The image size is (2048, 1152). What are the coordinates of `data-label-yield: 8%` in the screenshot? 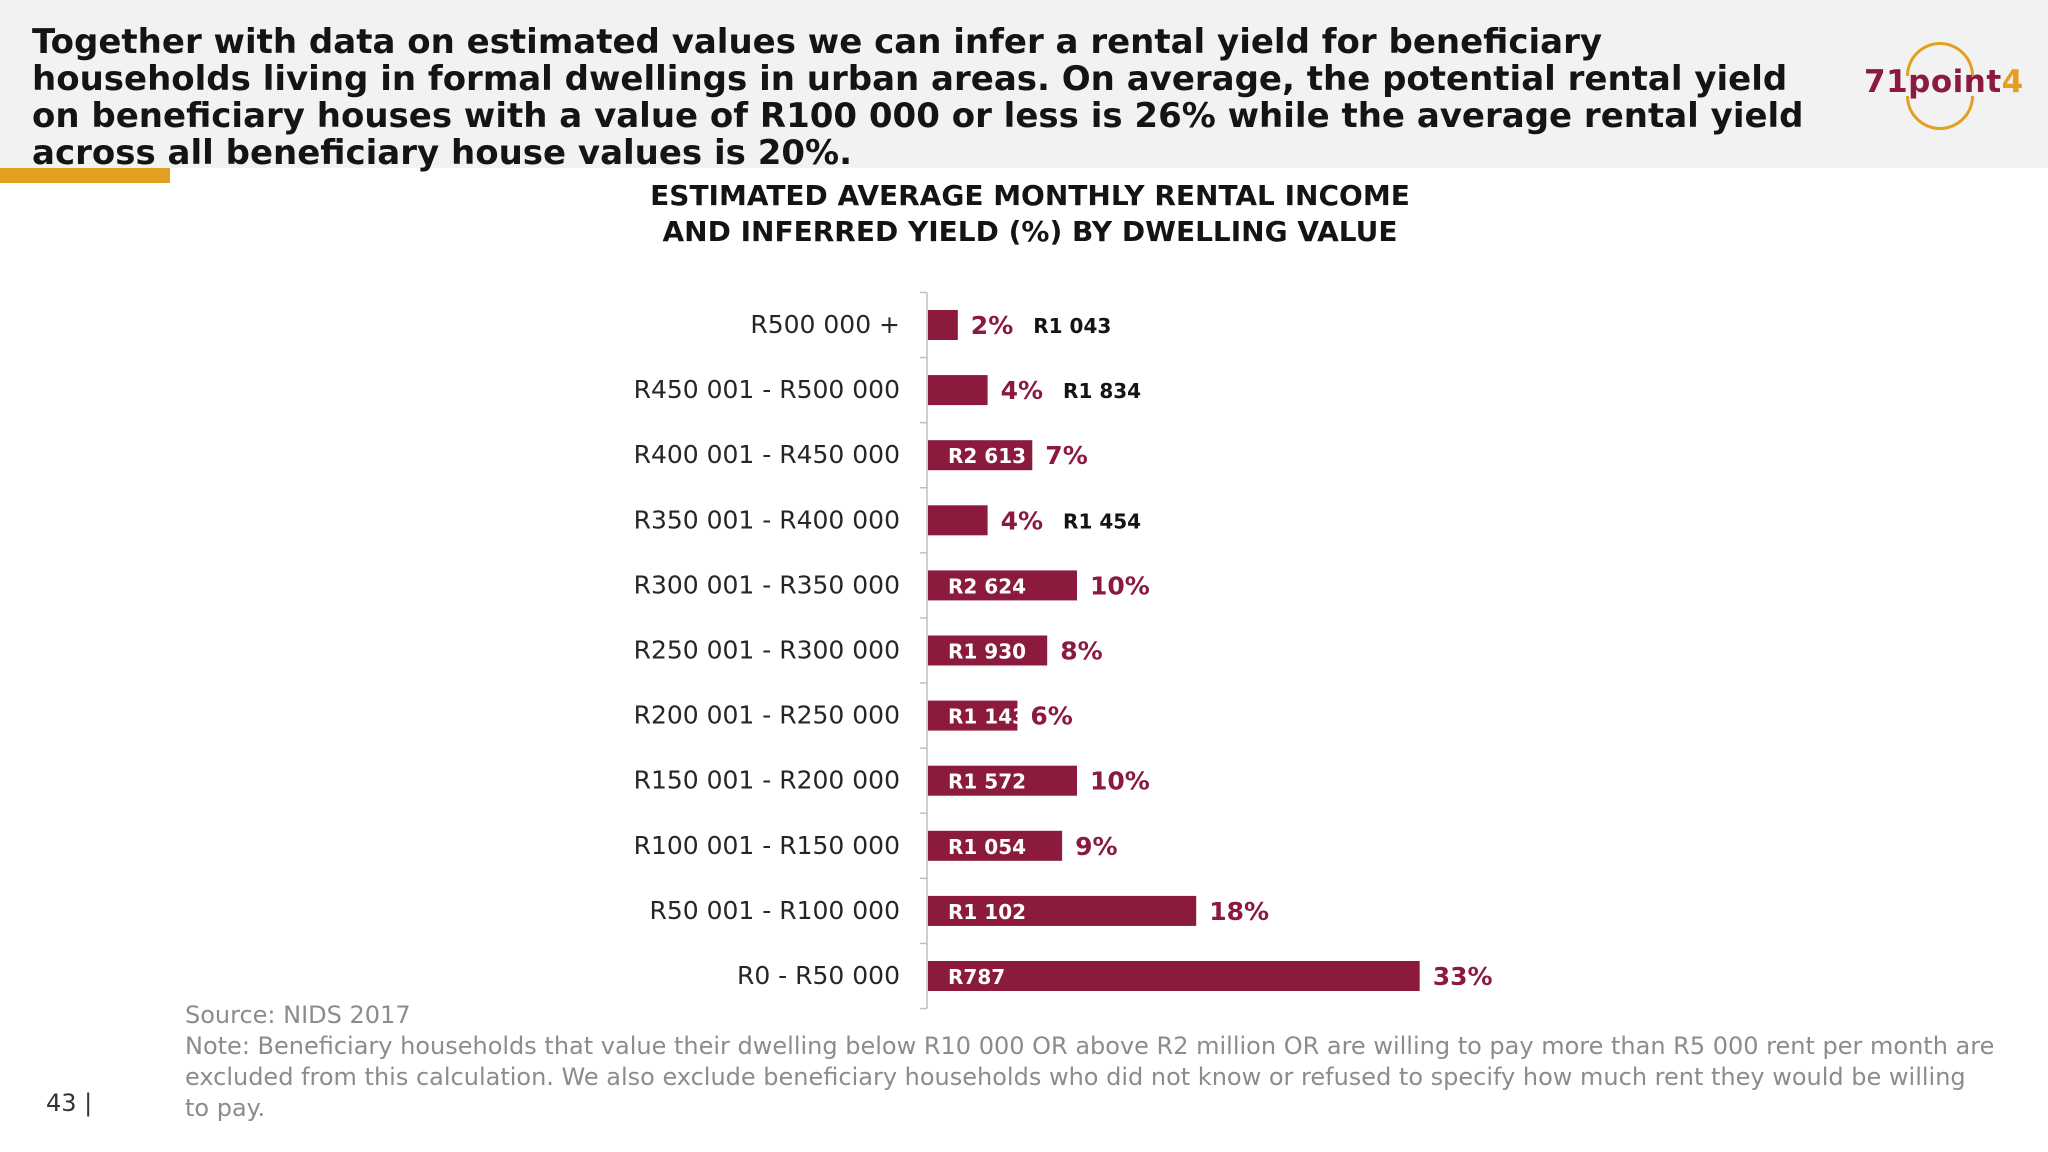 It's located at (1081, 651).